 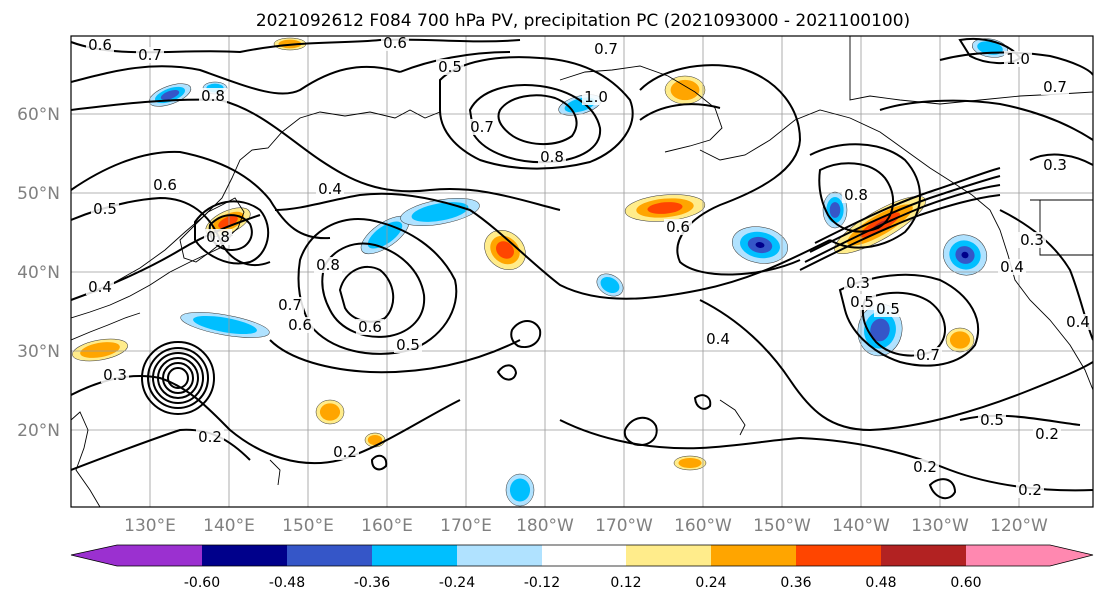 I want to click on latitude-axis: 60°N 50°N 40°N 30°N 20°N, so click(x=38, y=273).